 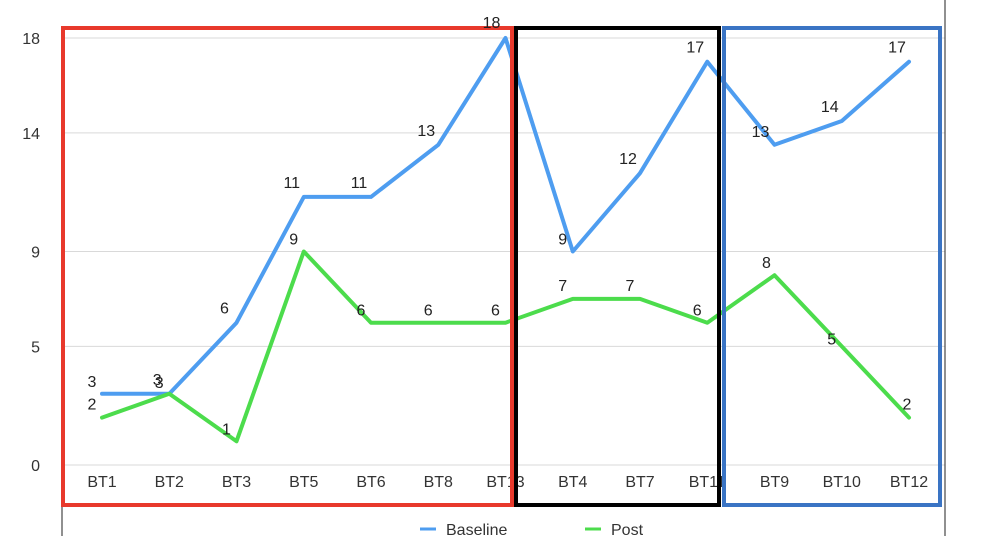 What do you see at coordinates (572, 482) in the screenshot?
I see `x-tick-label: BT4` at bounding box center [572, 482].